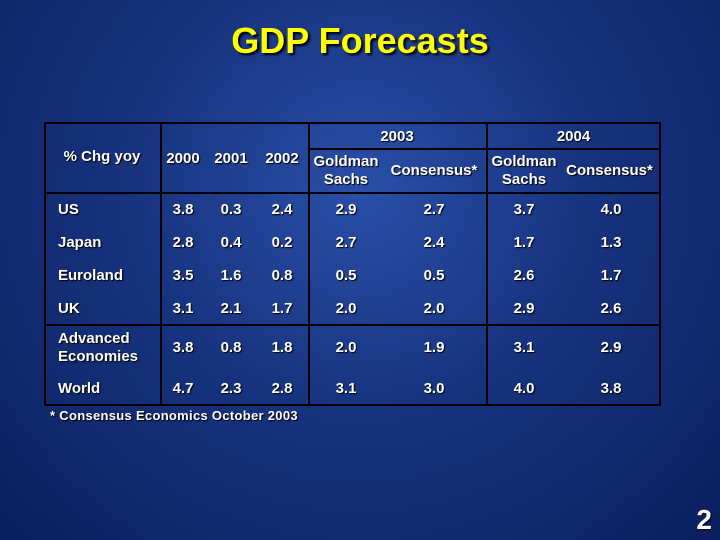 The image size is (720, 540). What do you see at coordinates (68, 209) in the screenshot?
I see `row-label: US` at bounding box center [68, 209].